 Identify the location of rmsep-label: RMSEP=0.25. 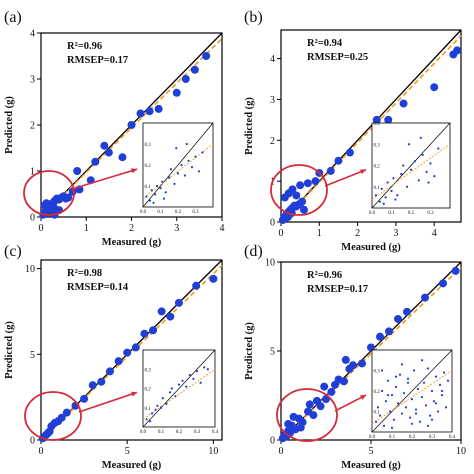
(337, 57).